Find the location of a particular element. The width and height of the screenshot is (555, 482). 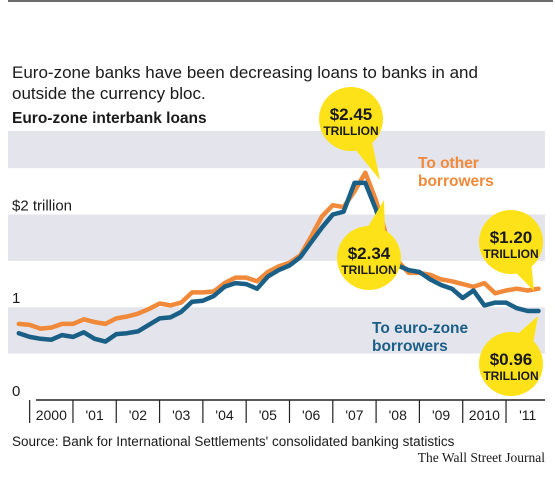

x-tick-label-0: 2000 is located at coordinates (51, 415).